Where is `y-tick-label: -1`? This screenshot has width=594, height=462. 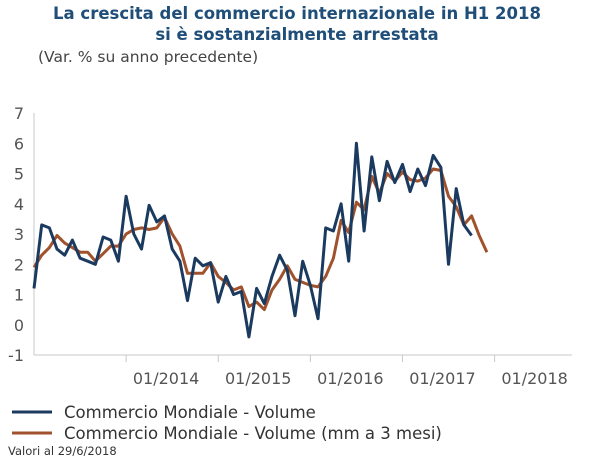 y-tick-label: -1 is located at coordinates (16, 355).